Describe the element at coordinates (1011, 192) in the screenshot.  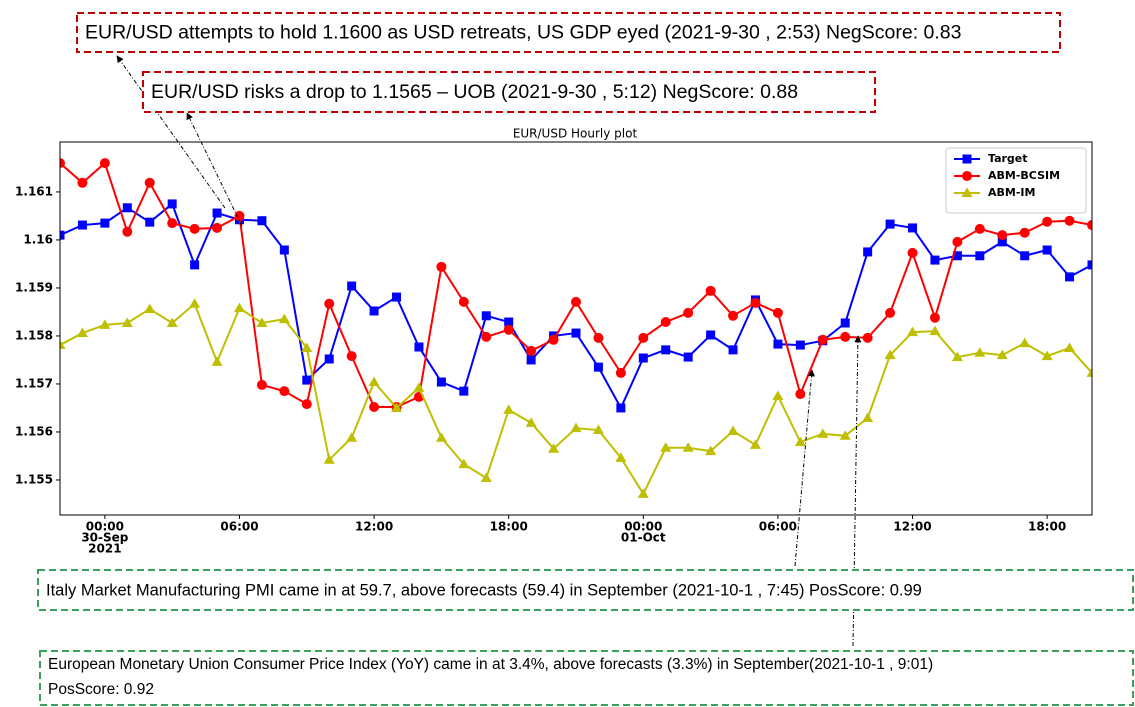
I see `legend-label: ABM-IM` at that location.